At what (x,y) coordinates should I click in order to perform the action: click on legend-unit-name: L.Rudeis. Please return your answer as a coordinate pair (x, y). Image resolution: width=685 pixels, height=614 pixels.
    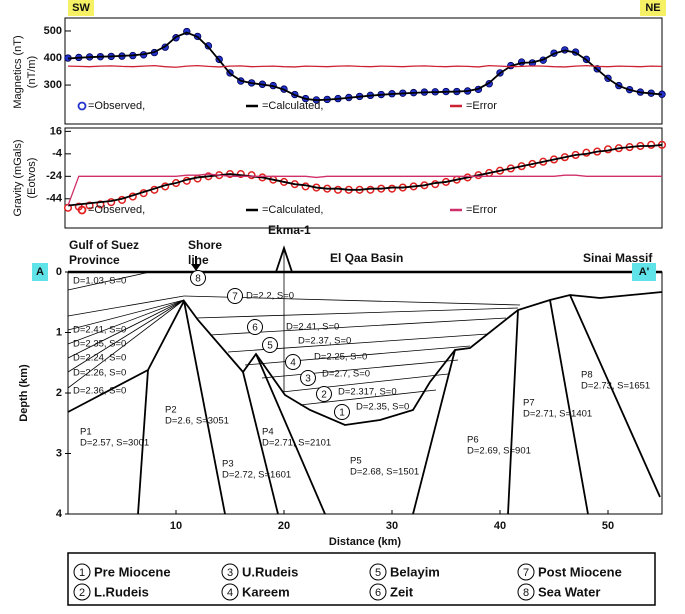
    Looking at the image, I should click on (121, 591).